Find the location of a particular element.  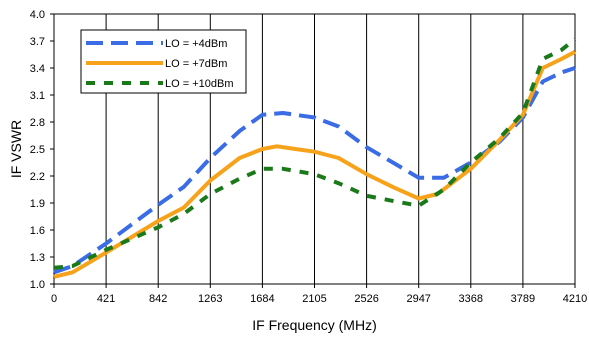

y-tick-label: 3.7 is located at coordinates (37, 42).